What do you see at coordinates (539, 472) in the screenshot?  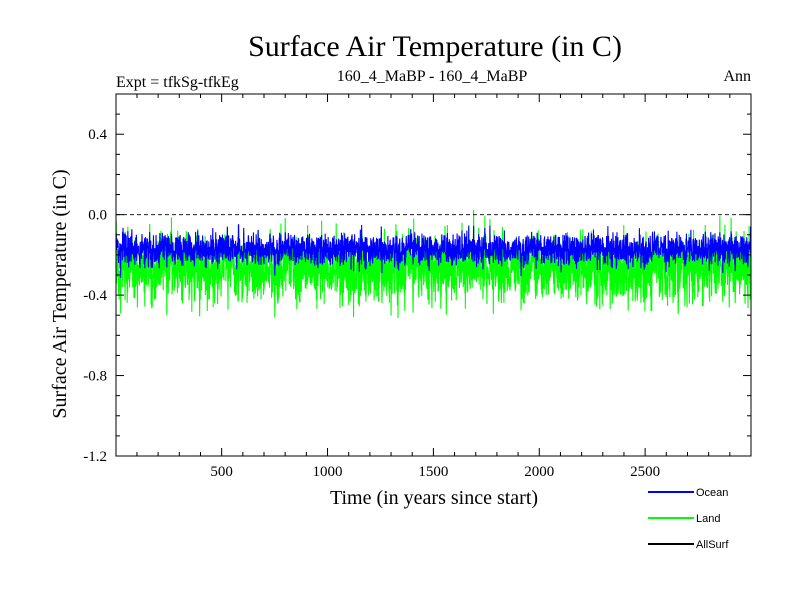 I see `x-tick-label: 2000` at bounding box center [539, 472].